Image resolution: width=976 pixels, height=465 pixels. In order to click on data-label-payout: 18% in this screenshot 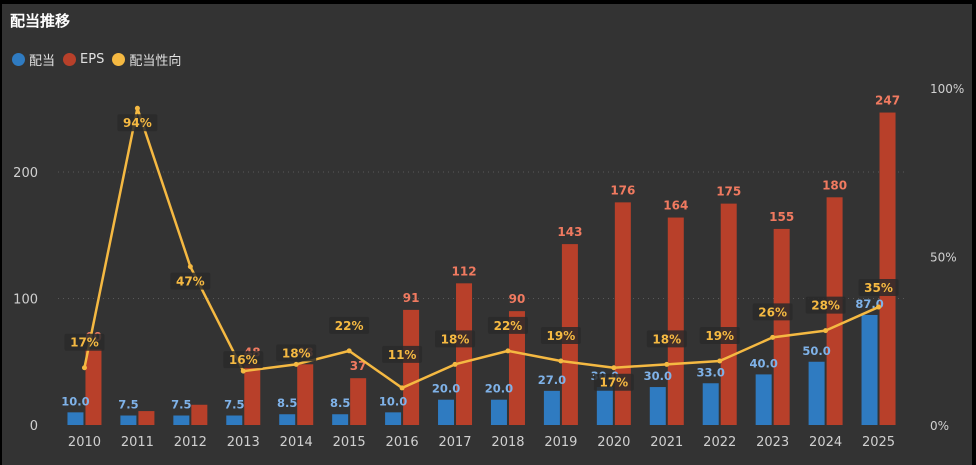, I will do `click(296, 353)`.